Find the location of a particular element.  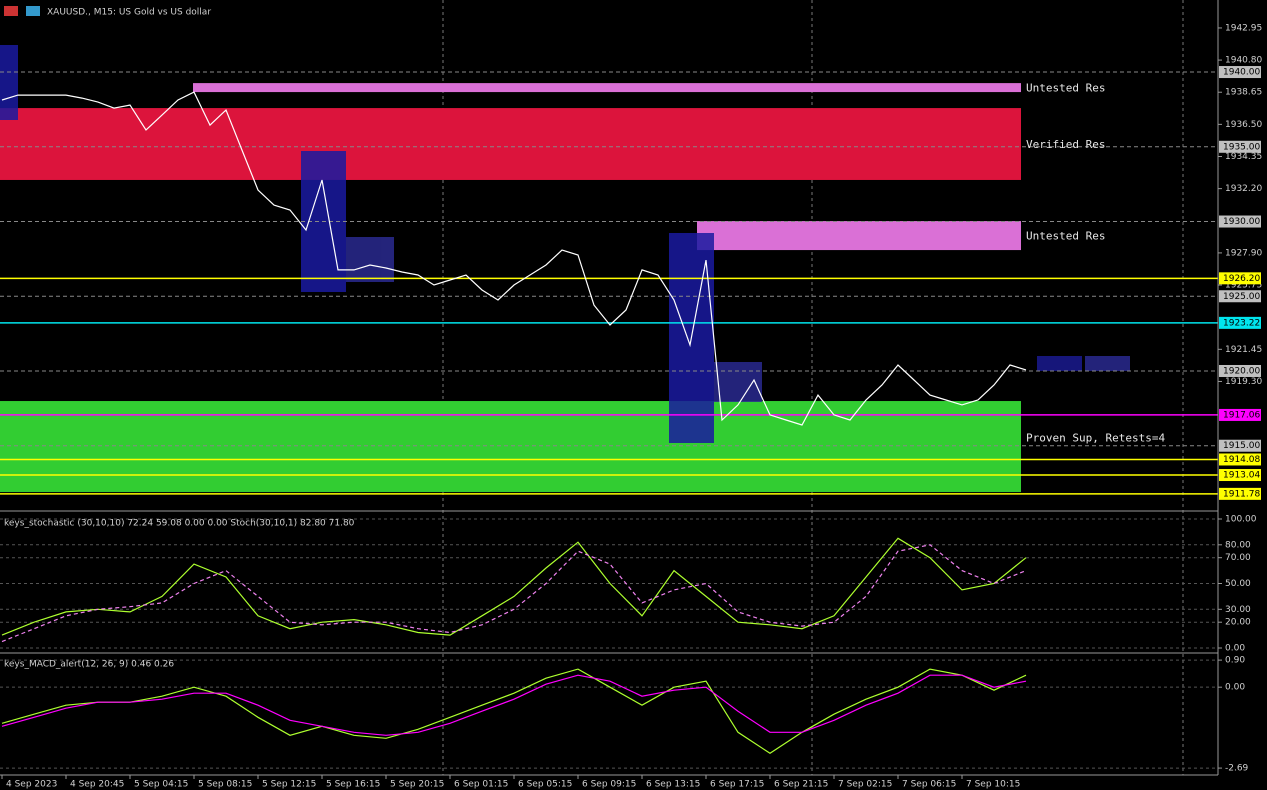

indicator-title: keys_MACD_alert(12, 26, 9) 0.46 0.26 is located at coordinates (89, 665).